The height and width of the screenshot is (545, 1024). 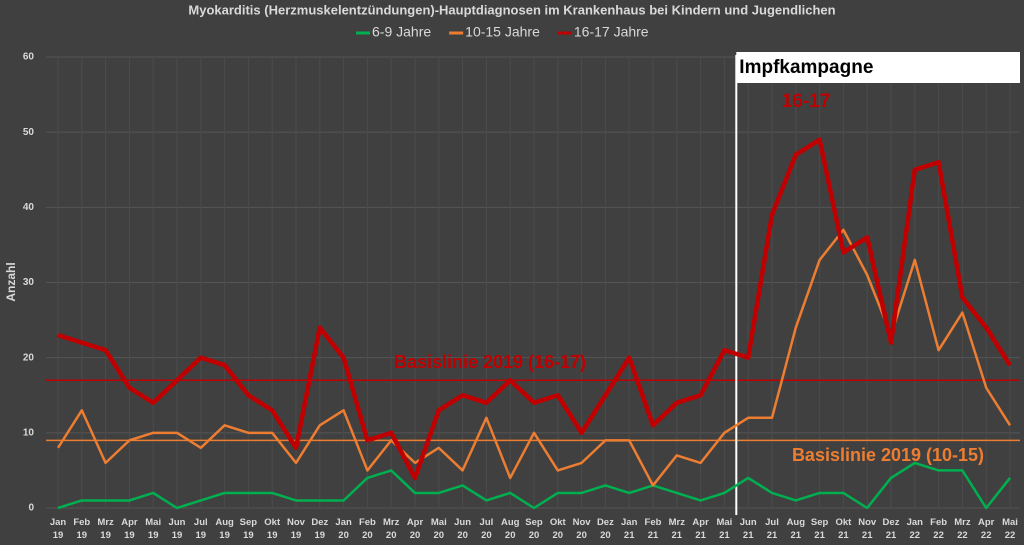 I want to click on x-tick-label: Aug 19, so click(x=224, y=529).